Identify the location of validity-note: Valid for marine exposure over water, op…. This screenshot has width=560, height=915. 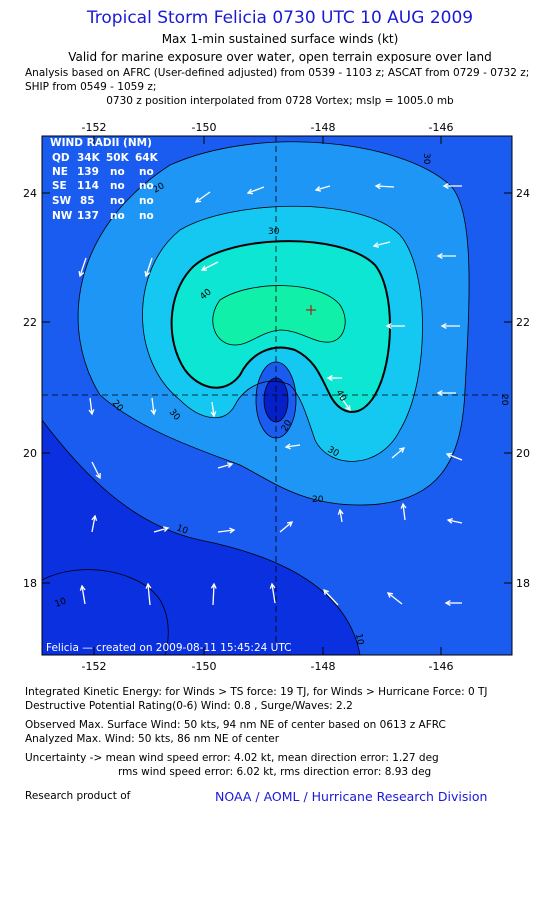
(280, 57).